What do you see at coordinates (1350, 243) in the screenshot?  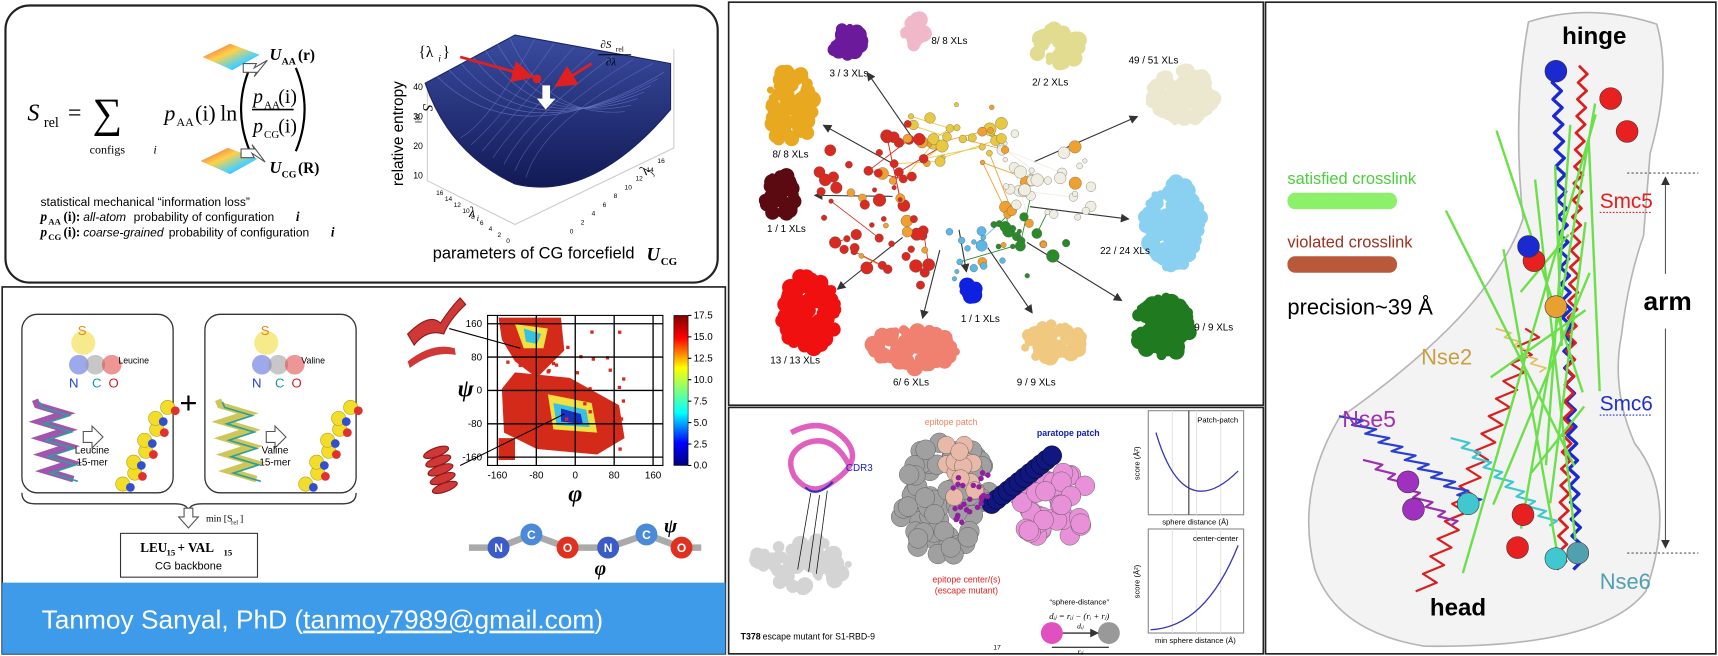 I see `label: violated crosslink` at bounding box center [1350, 243].